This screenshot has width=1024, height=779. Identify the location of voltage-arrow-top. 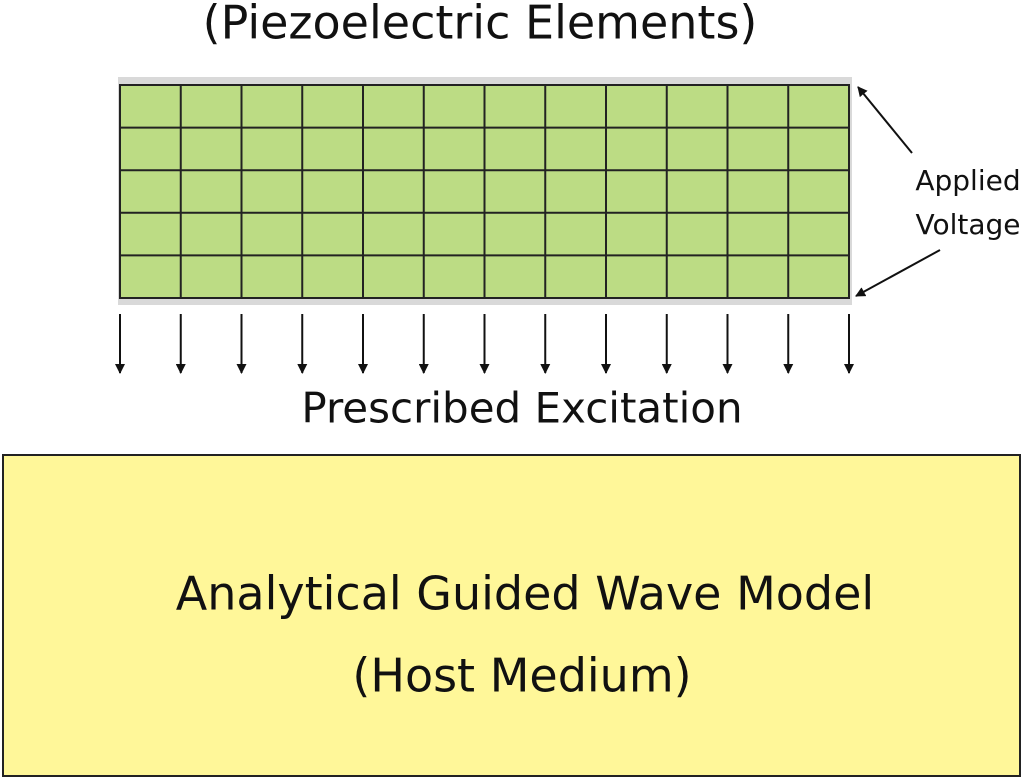
(885, 120).